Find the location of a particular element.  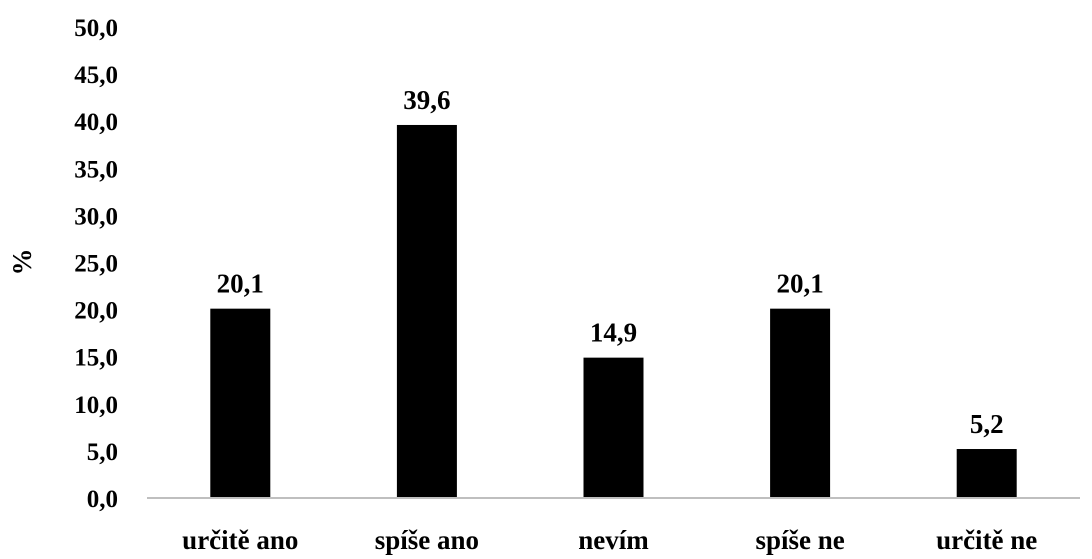

y-tick-label: 10,0 is located at coordinates (96, 405).